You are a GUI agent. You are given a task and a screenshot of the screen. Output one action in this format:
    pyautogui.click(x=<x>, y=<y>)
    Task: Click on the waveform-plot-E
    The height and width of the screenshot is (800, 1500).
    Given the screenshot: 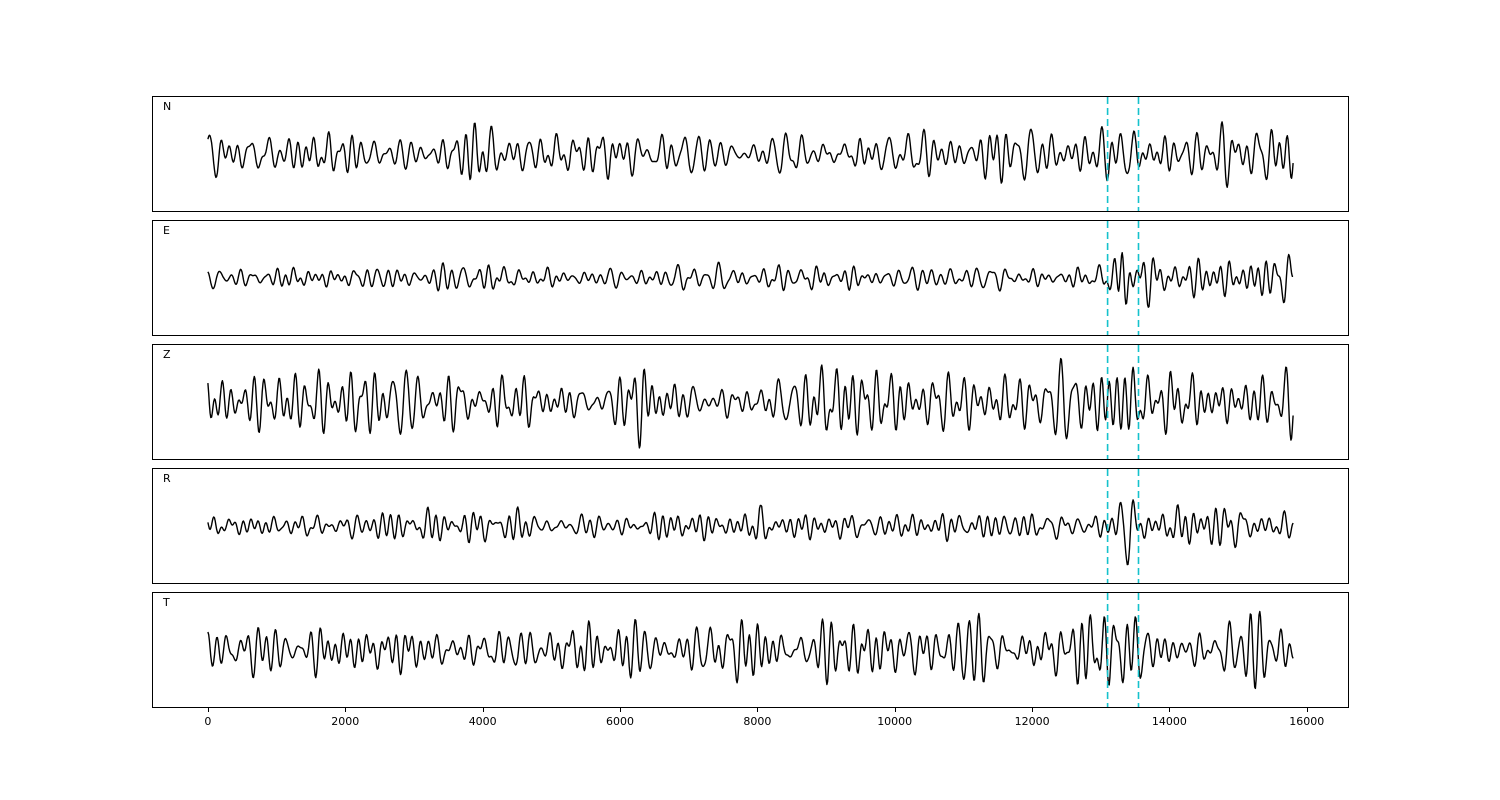 What is the action you would take?
    pyautogui.click(x=750, y=278)
    